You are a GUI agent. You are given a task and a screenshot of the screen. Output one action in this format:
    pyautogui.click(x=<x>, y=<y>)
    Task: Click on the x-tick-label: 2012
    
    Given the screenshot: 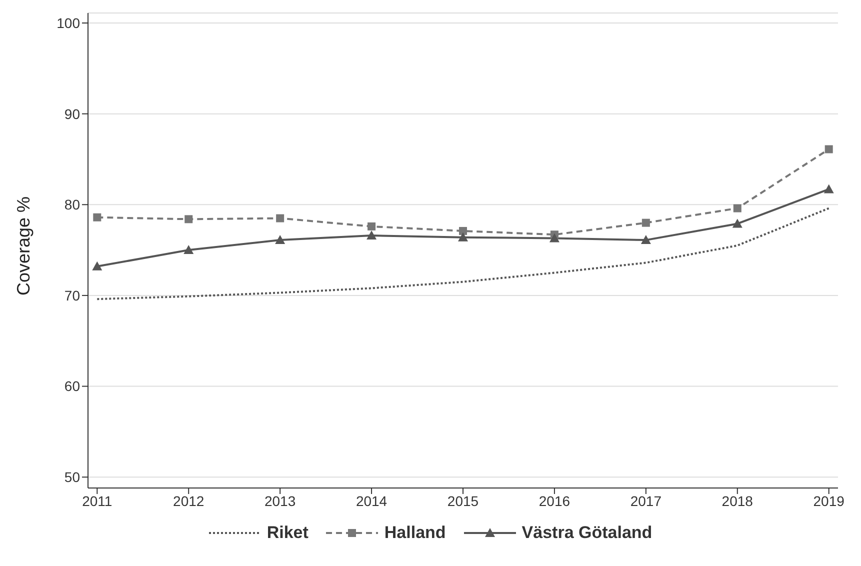 What is the action you would take?
    pyautogui.click(x=188, y=500)
    